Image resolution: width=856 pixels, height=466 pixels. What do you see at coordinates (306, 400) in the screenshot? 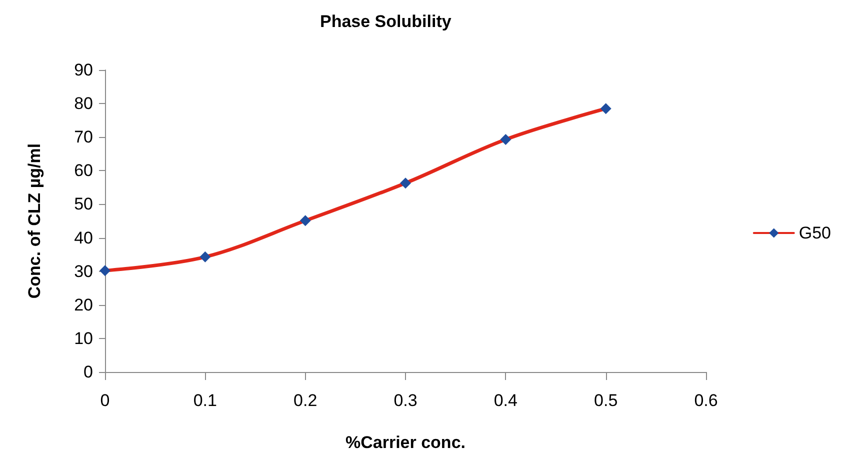
I see `x-tick-label: 0.2` at bounding box center [306, 400].